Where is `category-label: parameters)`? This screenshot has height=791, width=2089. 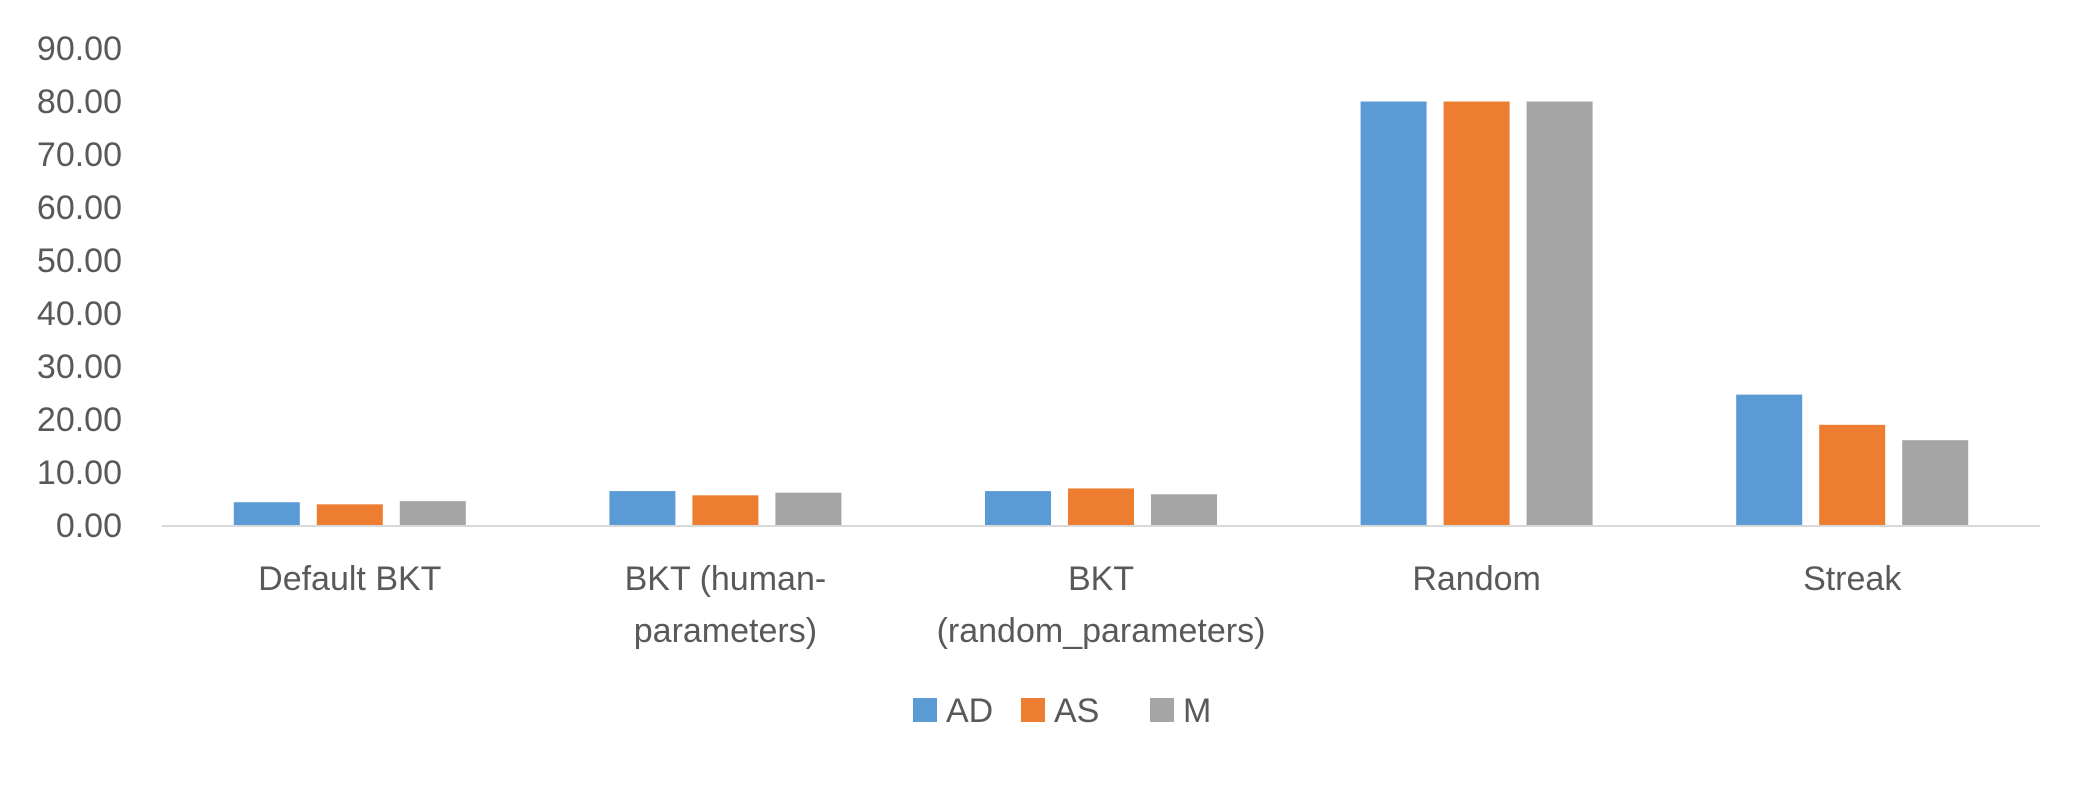
category-label: parameters) is located at coordinates (725, 631).